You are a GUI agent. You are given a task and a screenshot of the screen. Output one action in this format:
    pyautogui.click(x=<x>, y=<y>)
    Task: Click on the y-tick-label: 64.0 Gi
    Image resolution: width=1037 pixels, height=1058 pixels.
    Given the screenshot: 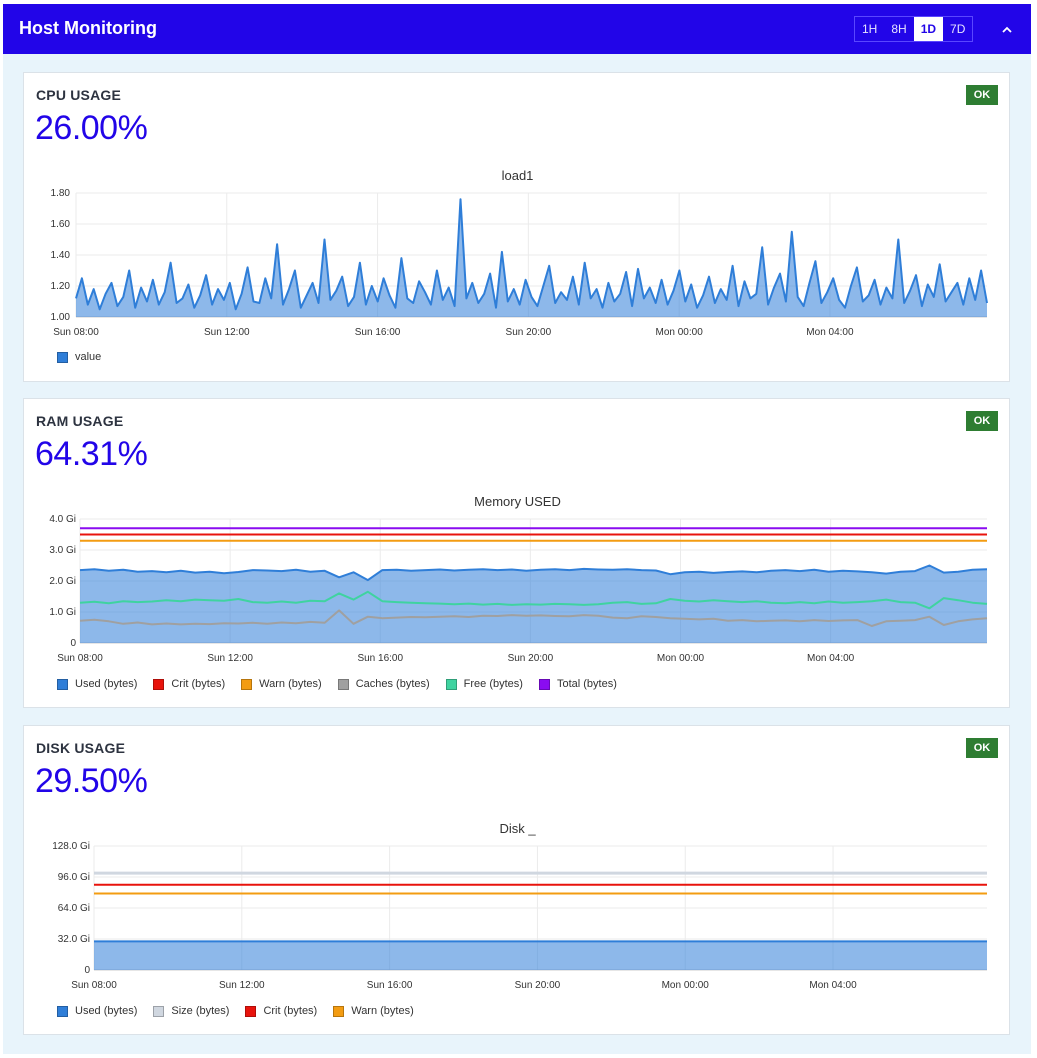 What is the action you would take?
    pyautogui.click(x=74, y=908)
    